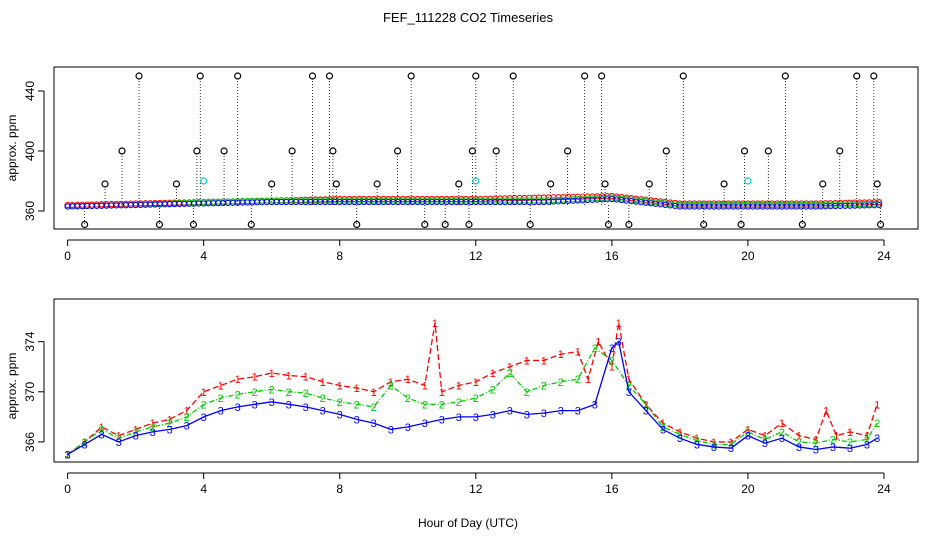 Image resolution: width=936 pixels, height=540 pixels. I want to click on cyan-point, so click(476, 181).